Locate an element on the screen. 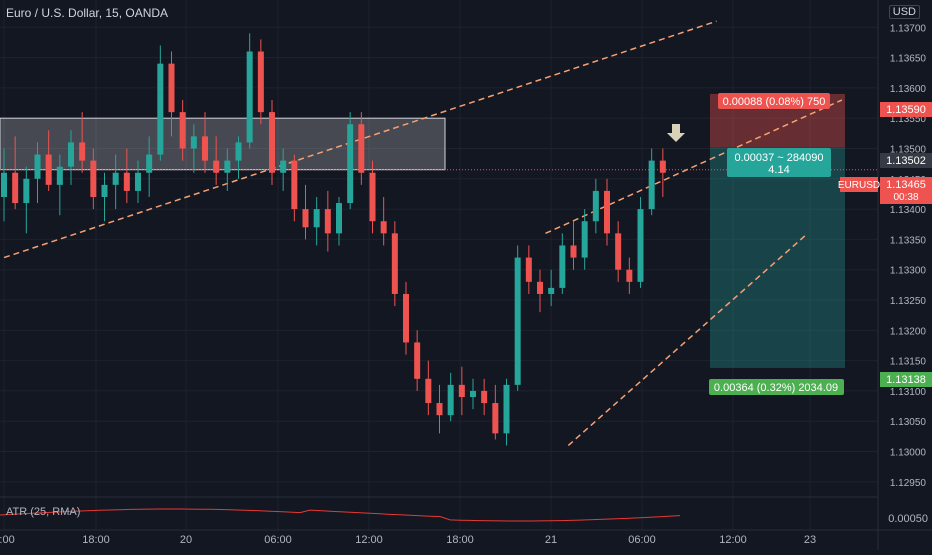 This screenshot has width=932, height=555. atr-line is located at coordinates (340, 515).